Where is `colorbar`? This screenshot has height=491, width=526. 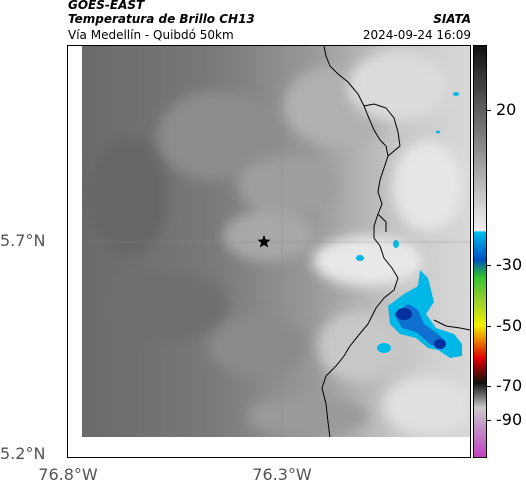 colorbar is located at coordinates (480, 251).